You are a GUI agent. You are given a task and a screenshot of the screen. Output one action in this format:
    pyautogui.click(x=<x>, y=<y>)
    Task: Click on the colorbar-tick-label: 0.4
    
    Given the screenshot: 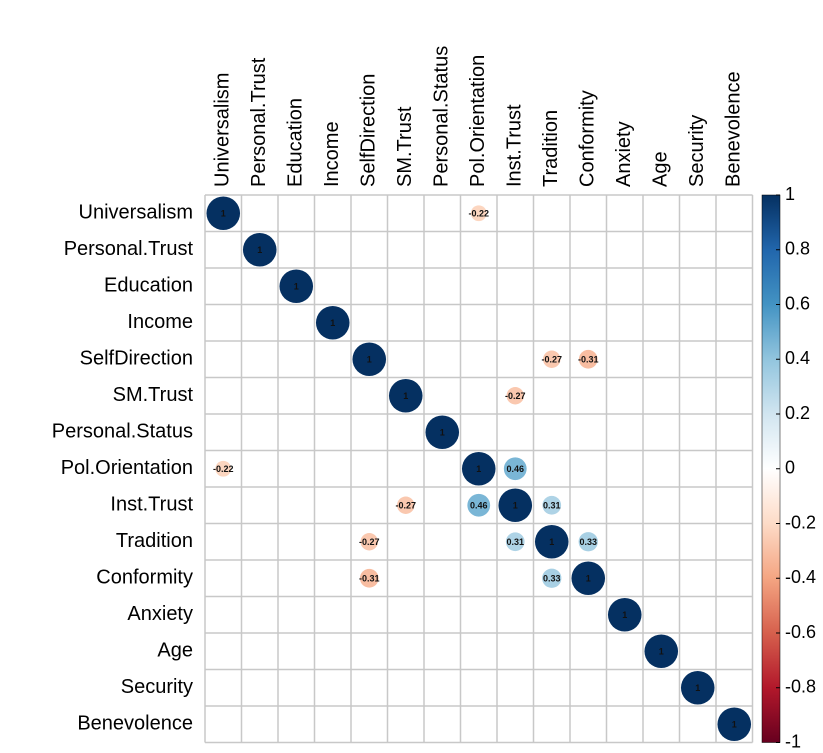 What is the action you would take?
    pyautogui.click(x=797, y=358)
    